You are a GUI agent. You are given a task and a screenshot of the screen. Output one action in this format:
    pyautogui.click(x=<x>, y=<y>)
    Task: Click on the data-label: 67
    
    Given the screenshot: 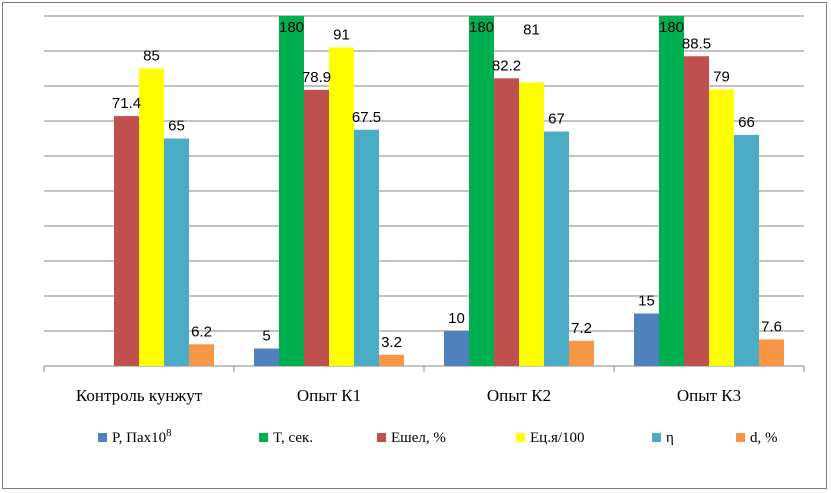 What is the action you would take?
    pyautogui.click(x=556, y=119)
    